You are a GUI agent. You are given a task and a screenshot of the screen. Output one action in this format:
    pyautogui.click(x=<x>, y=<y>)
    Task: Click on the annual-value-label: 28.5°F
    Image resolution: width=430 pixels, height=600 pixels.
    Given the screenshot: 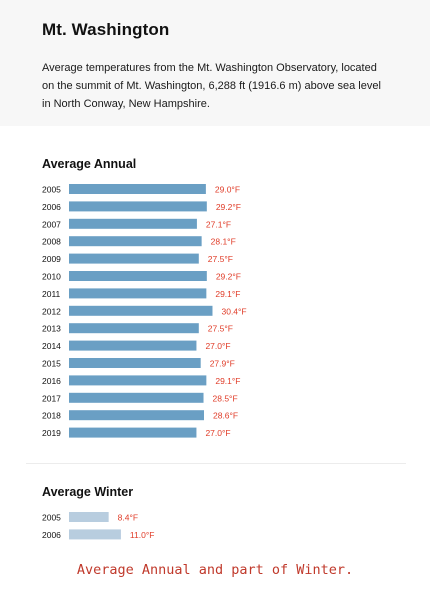 What is the action you would take?
    pyautogui.click(x=225, y=398)
    